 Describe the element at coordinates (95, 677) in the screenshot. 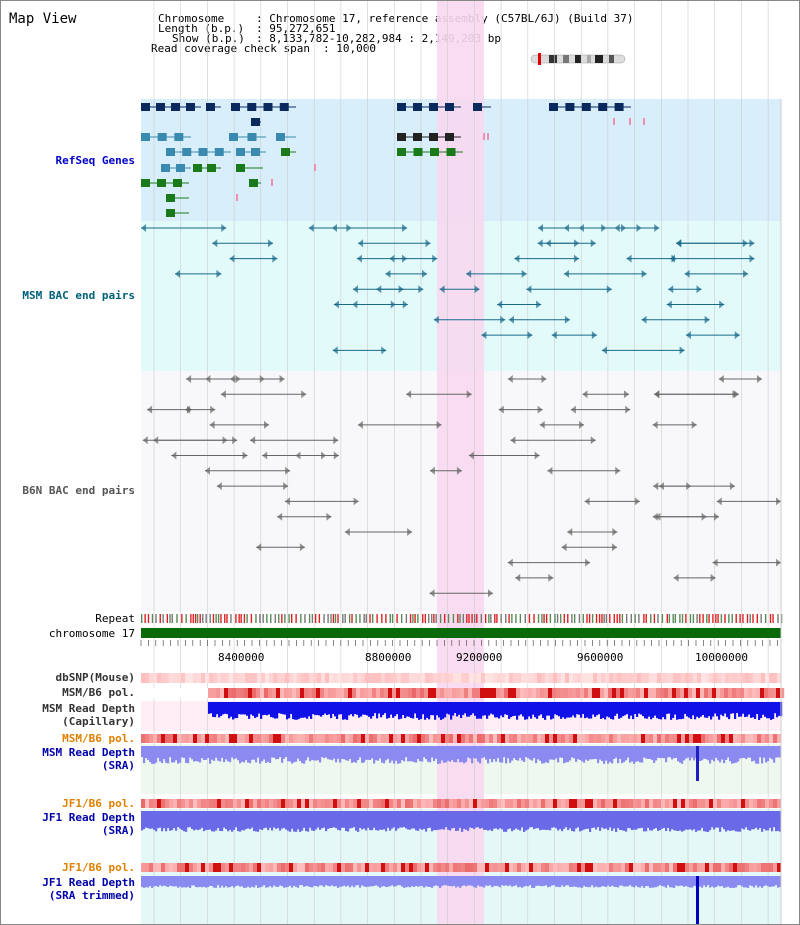

I see `dbsnp-track-label: dbSNP(Mouse)` at that location.